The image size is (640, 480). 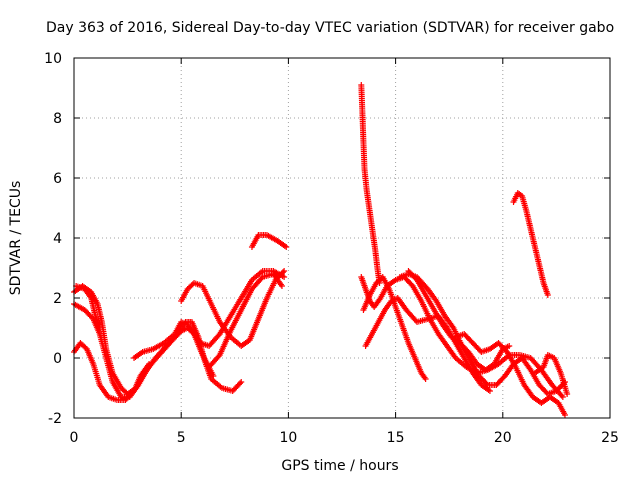 I want to click on y-axis-label: SDTVAR / TECUs, so click(x=16, y=238).